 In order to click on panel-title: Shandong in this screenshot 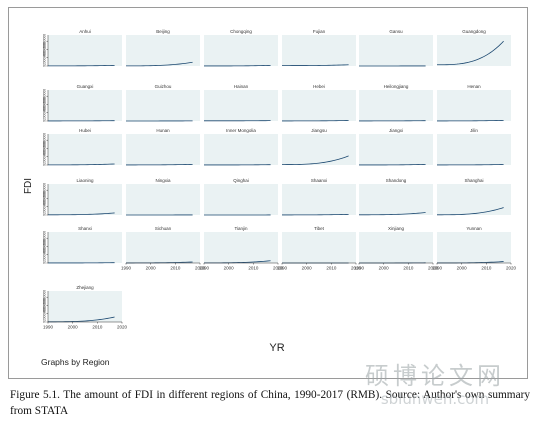, I will do `click(396, 180)`.